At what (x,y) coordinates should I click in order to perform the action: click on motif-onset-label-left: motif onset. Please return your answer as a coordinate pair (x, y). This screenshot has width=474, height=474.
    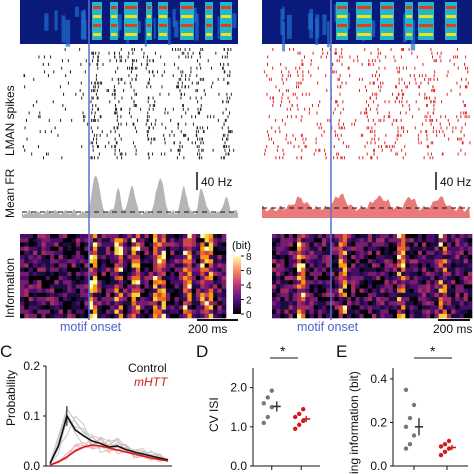
    Looking at the image, I should click on (91, 327).